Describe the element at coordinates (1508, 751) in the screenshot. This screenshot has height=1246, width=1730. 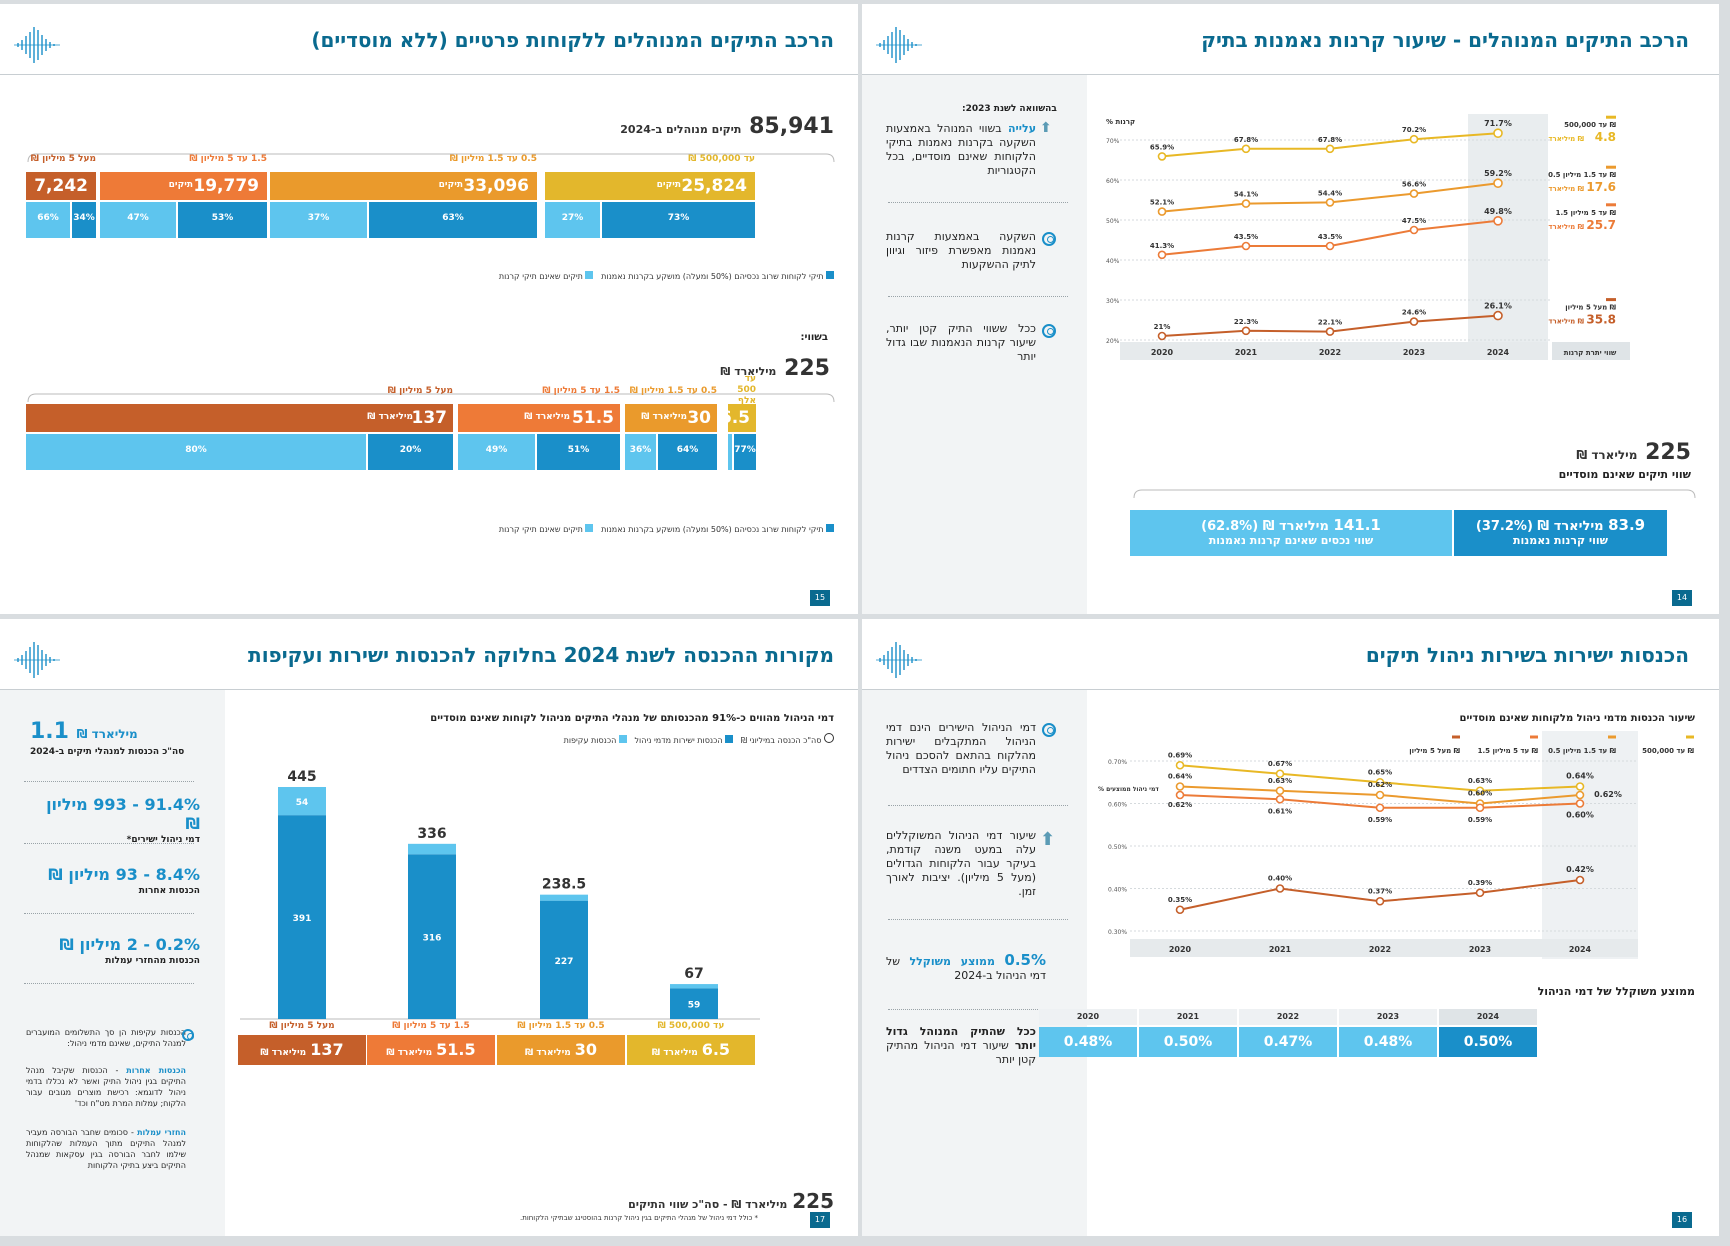
I see `legend-label: 1.5 עד 5 מיליון ₪` at that location.